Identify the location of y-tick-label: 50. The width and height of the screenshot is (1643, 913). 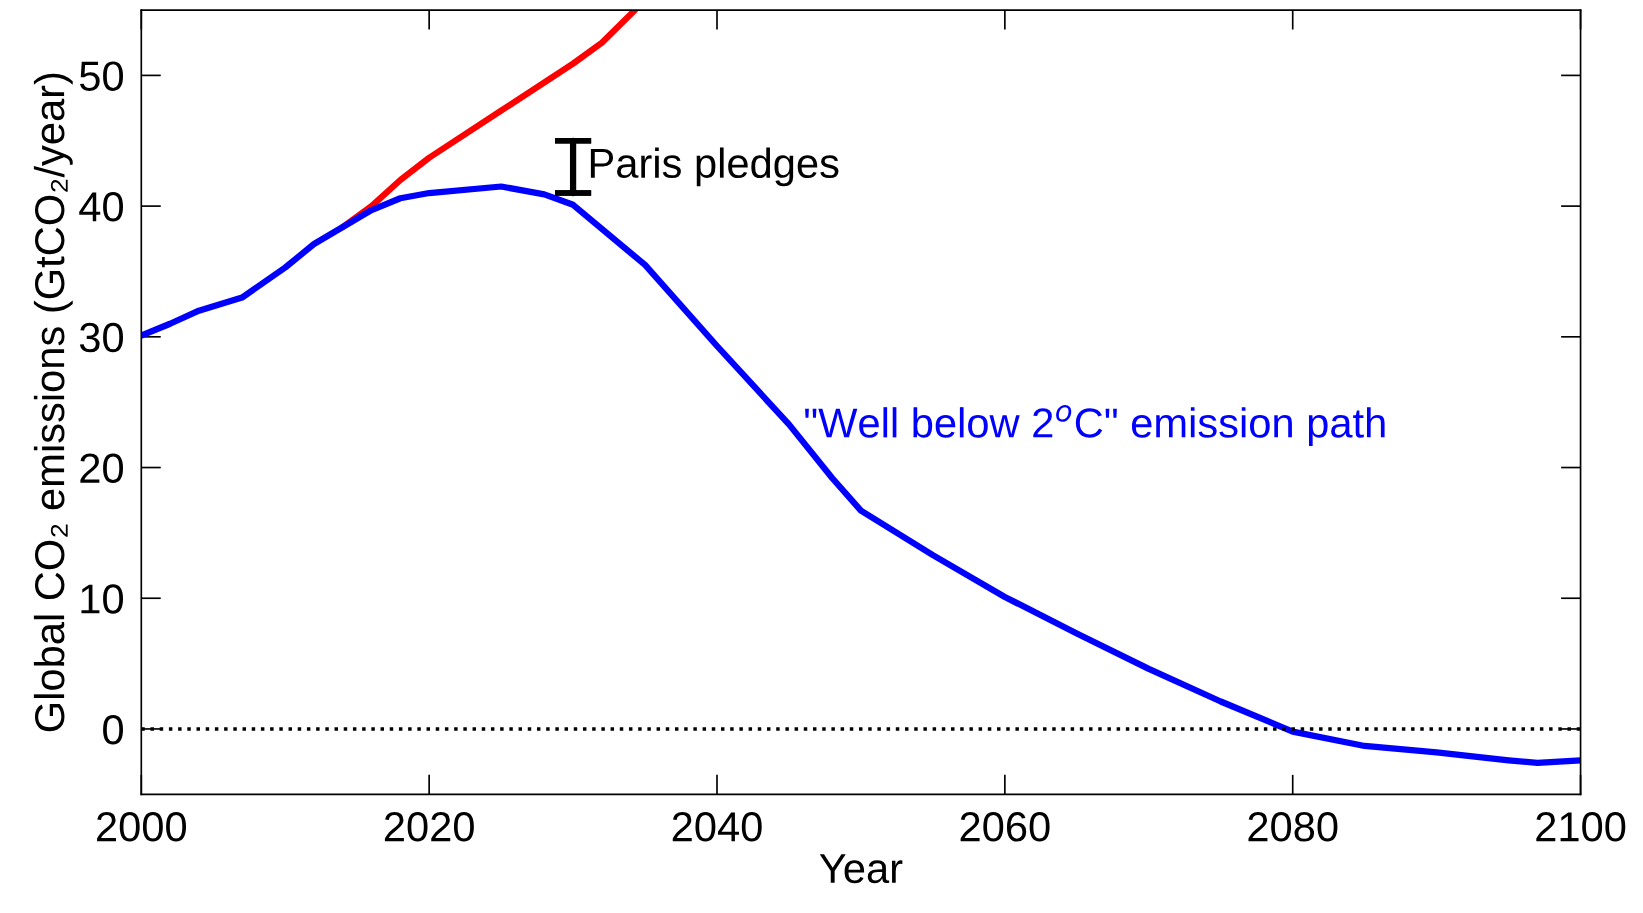
(101, 76).